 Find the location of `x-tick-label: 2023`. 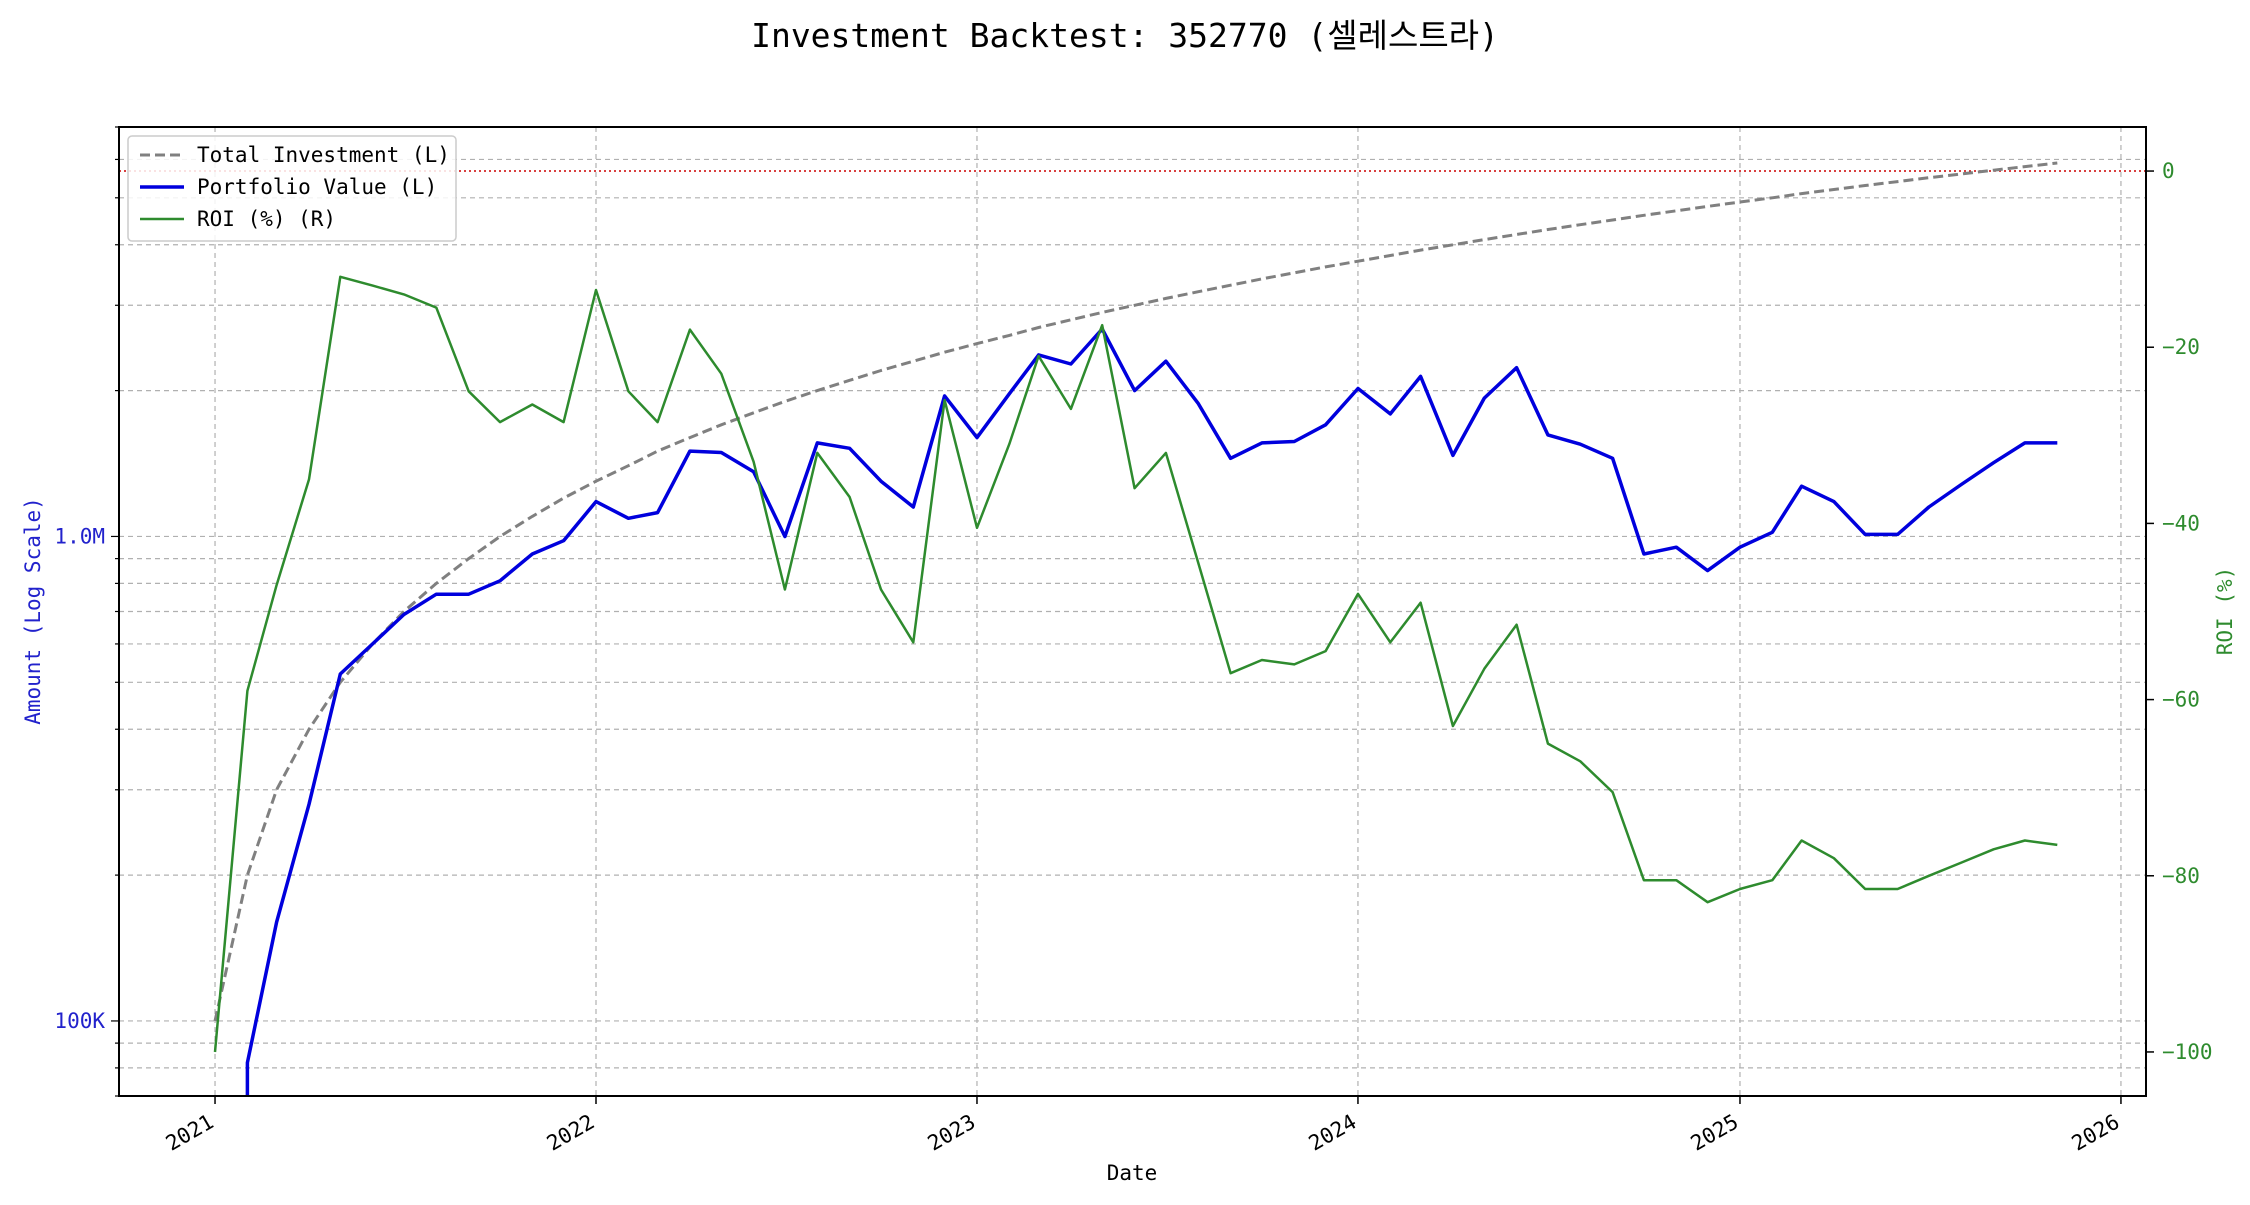

x-tick-label: 2023 is located at coordinates (952, 1133).